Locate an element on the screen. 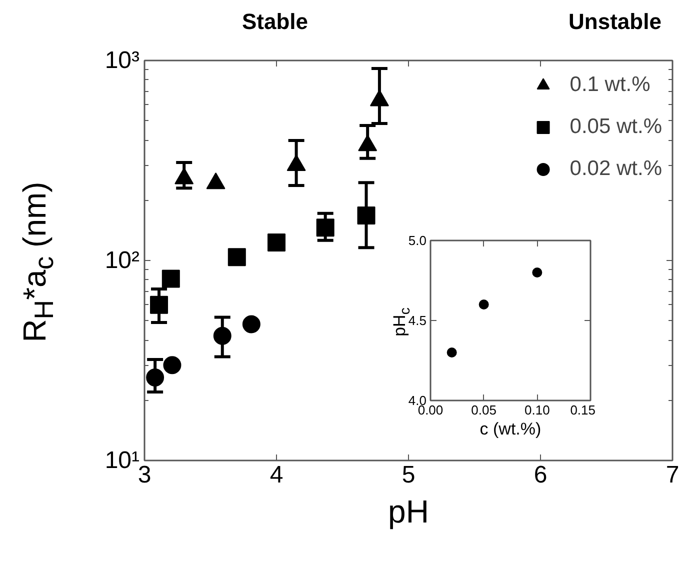 The image size is (684, 565). legend-label: 0.05 wt.% is located at coordinates (616, 127).